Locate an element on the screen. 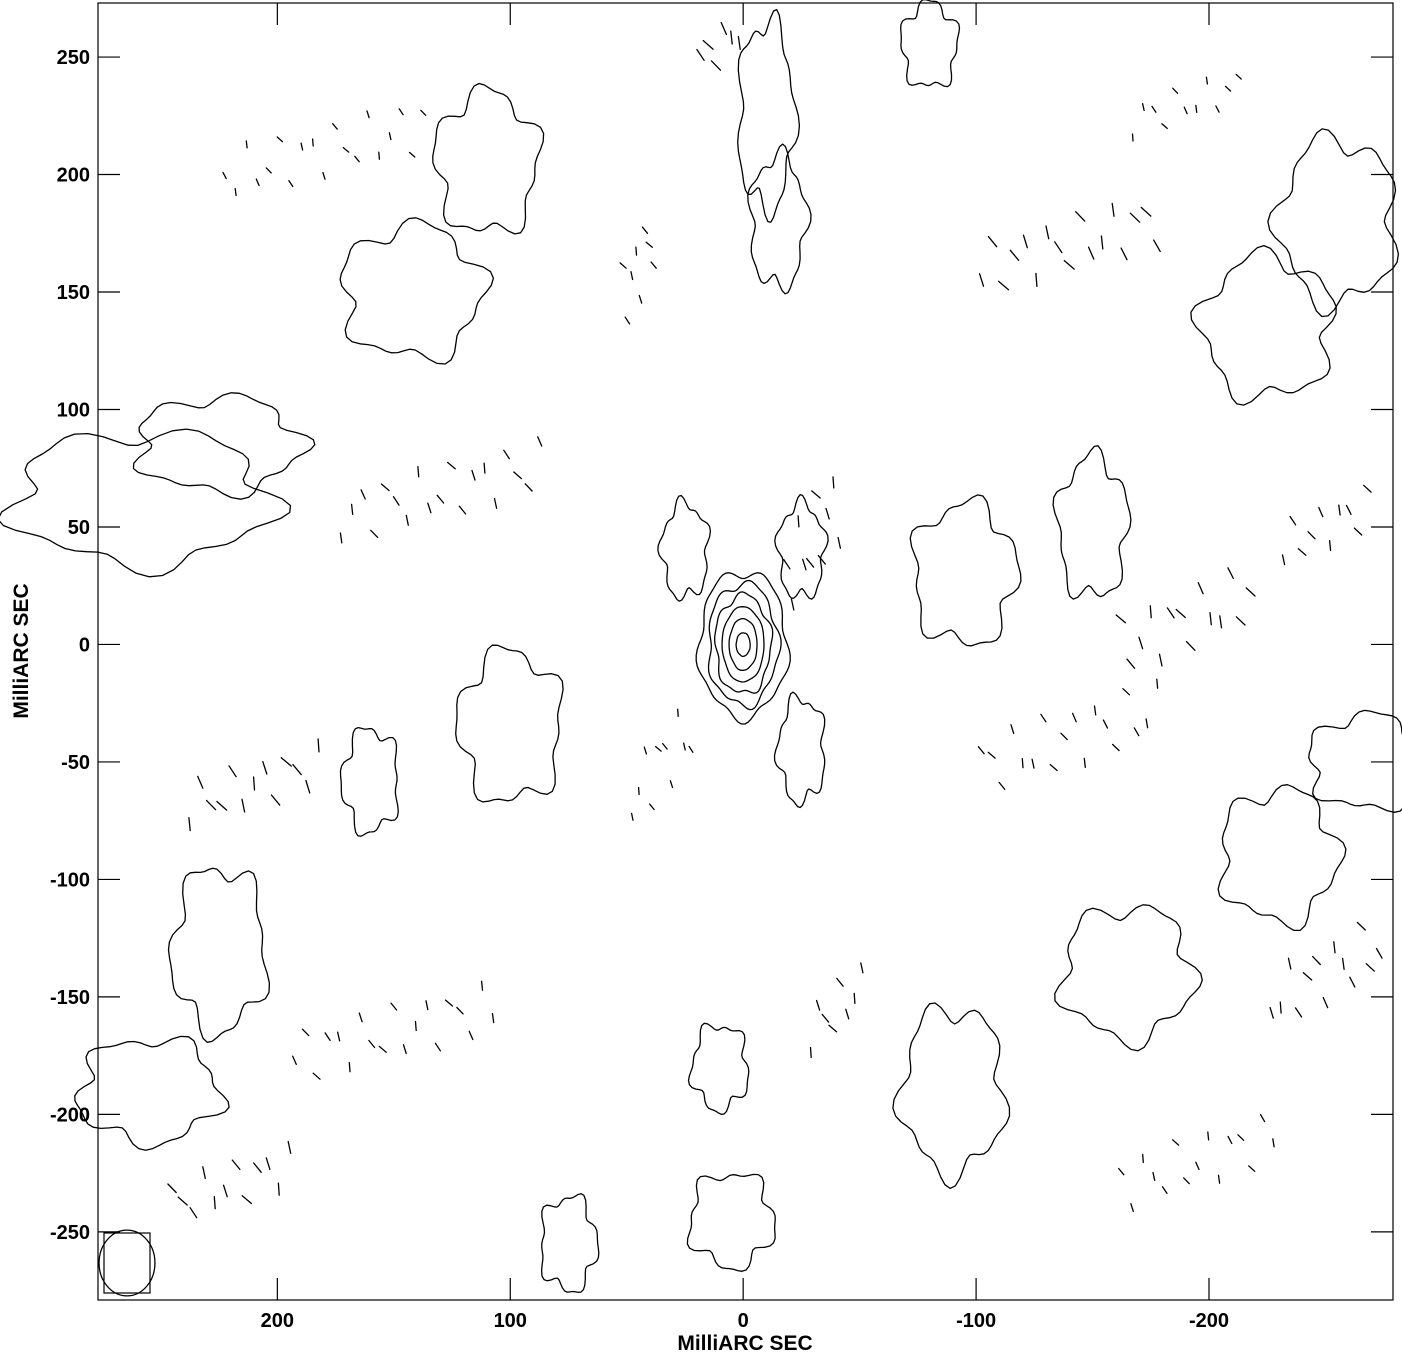 This screenshot has height=1357, width=1402. y-tick-label: -50 is located at coordinates (75, 763).